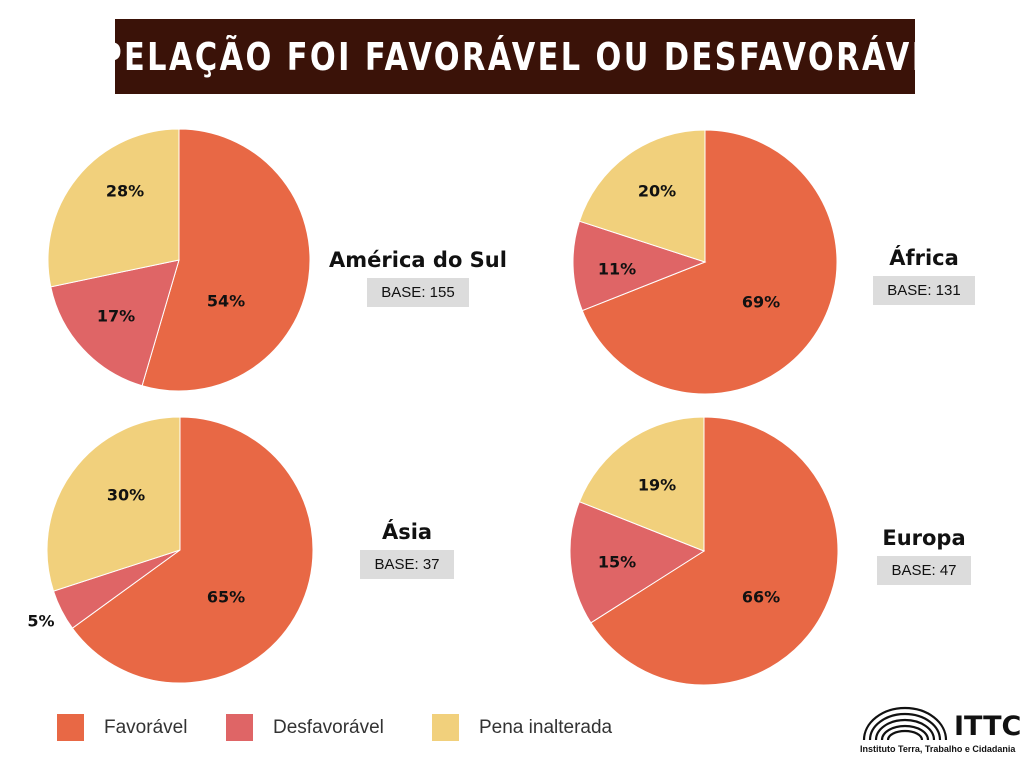  Describe the element at coordinates (125, 191) in the screenshot. I see `data-label: 28%` at that location.